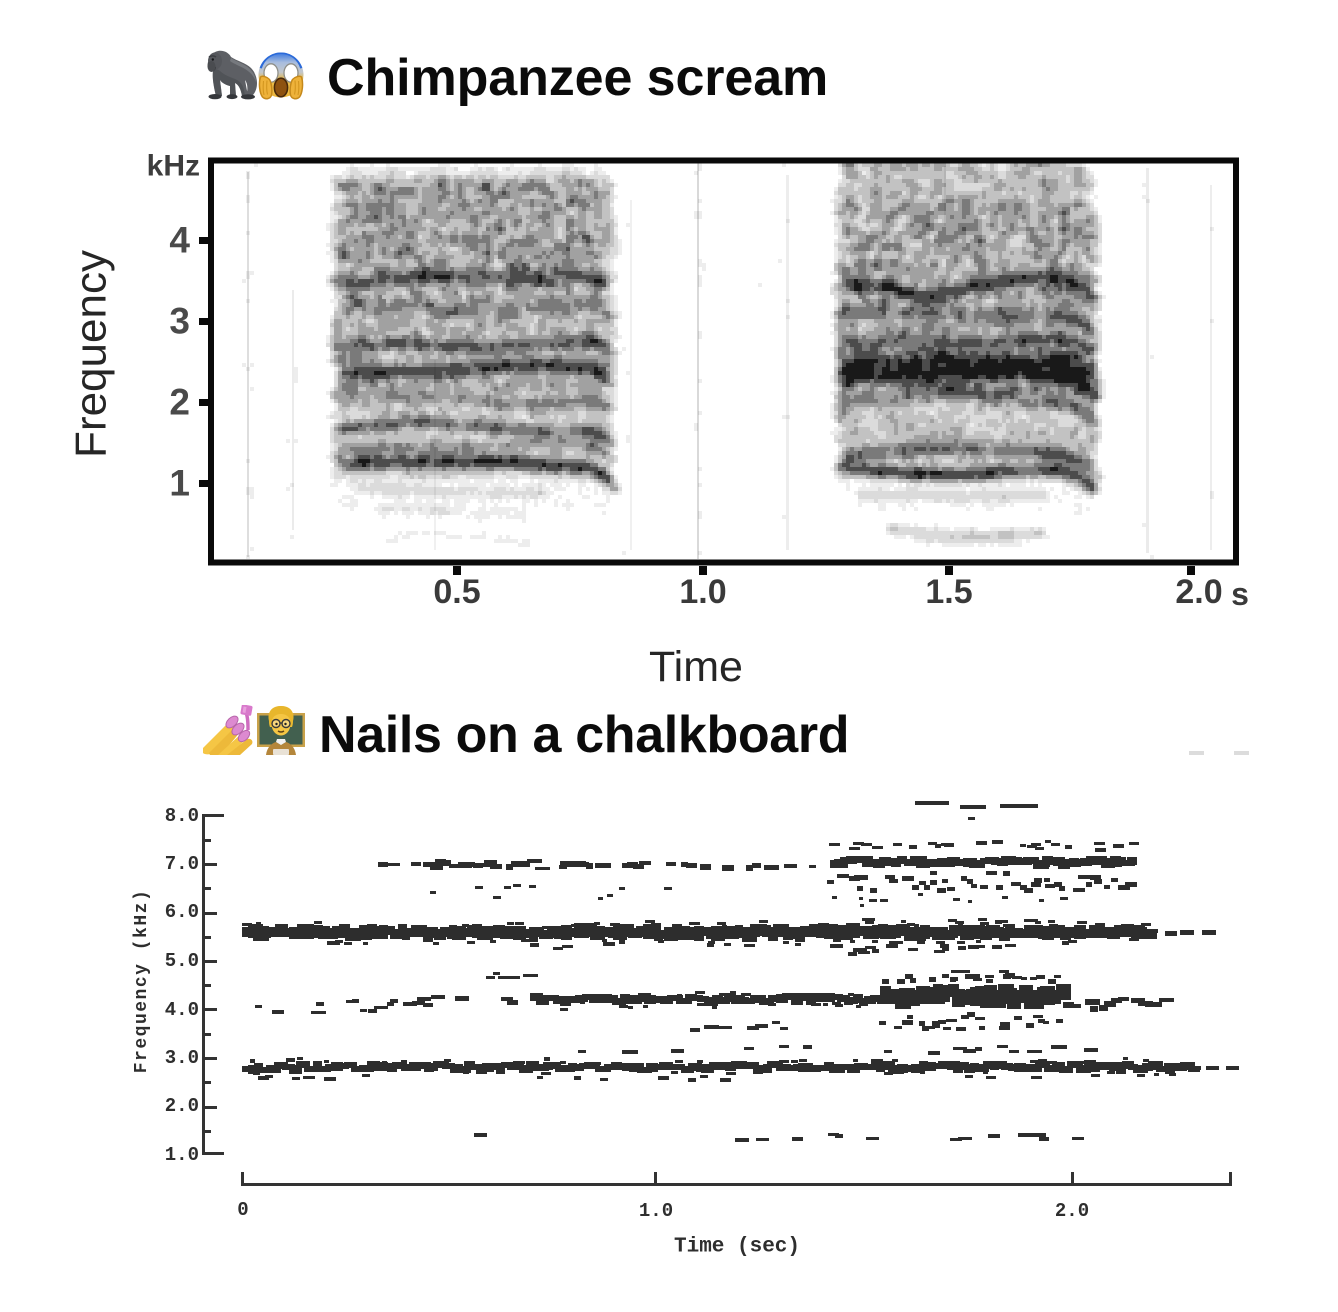 Image resolution: width=1338 pixels, height=1312 pixels. Describe the element at coordinates (179, 402) in the screenshot. I see `svg-text: 2` at that location.